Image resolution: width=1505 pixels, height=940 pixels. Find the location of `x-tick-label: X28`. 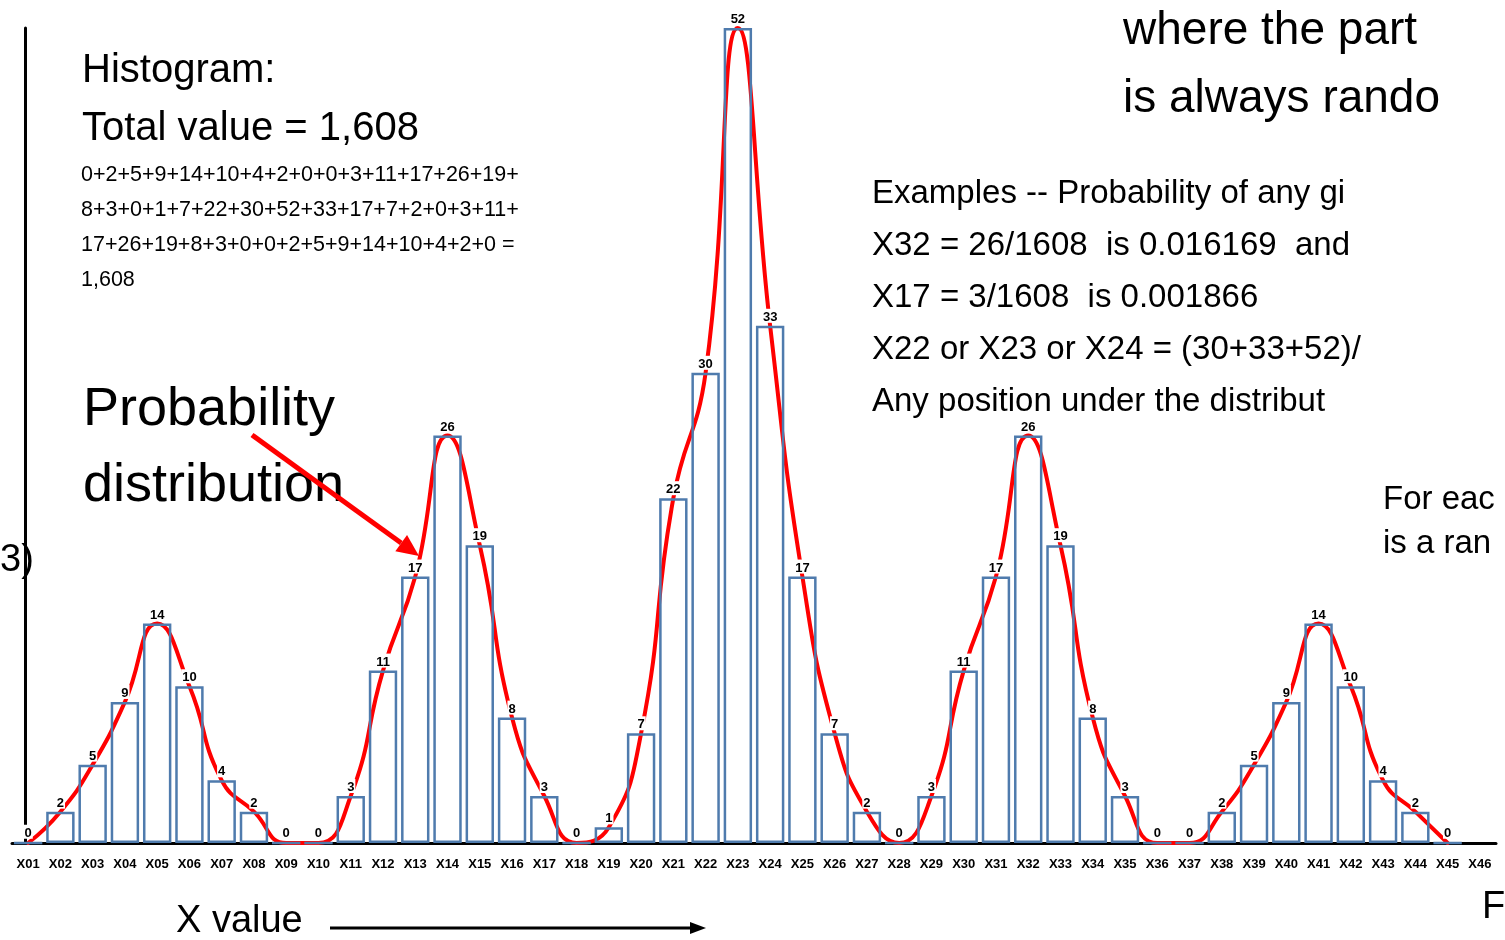

x-tick-label: X28 is located at coordinates (899, 863).